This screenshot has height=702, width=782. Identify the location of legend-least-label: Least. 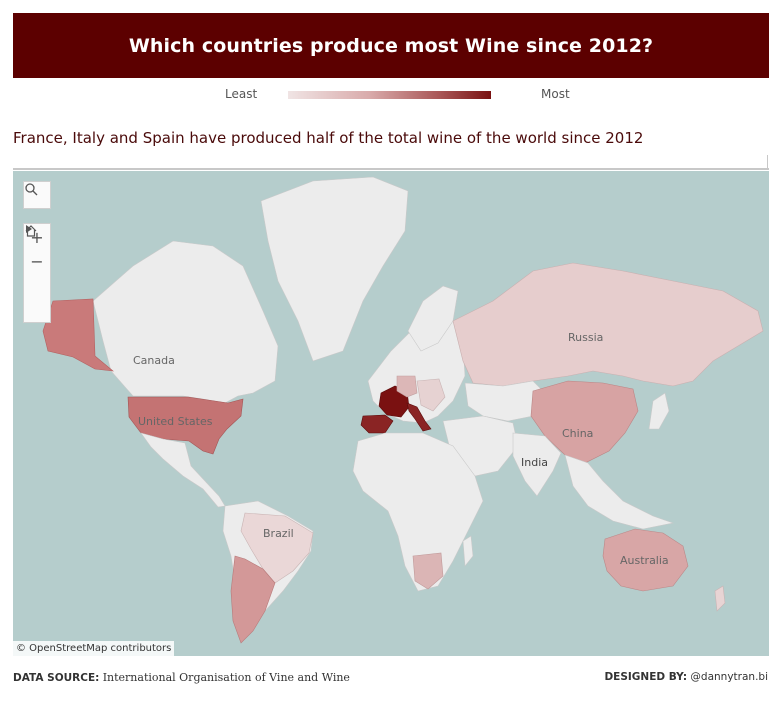
(241, 94).